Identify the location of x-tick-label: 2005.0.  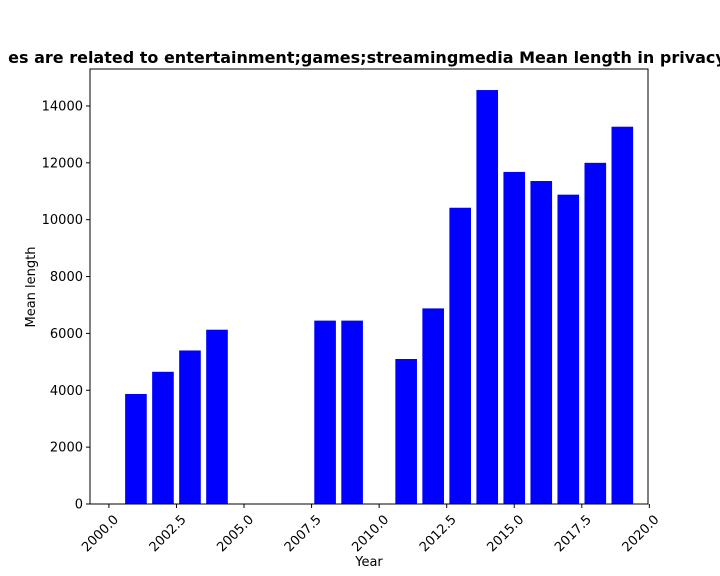
(235, 533).